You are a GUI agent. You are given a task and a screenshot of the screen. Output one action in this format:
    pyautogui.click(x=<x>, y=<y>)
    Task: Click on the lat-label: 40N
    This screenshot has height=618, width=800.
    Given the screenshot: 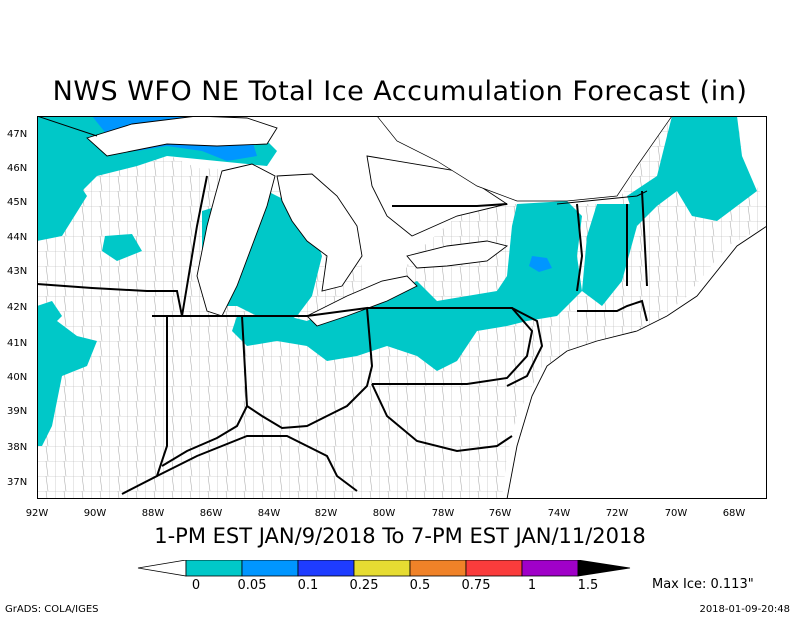 What is the action you would take?
    pyautogui.click(x=17, y=377)
    